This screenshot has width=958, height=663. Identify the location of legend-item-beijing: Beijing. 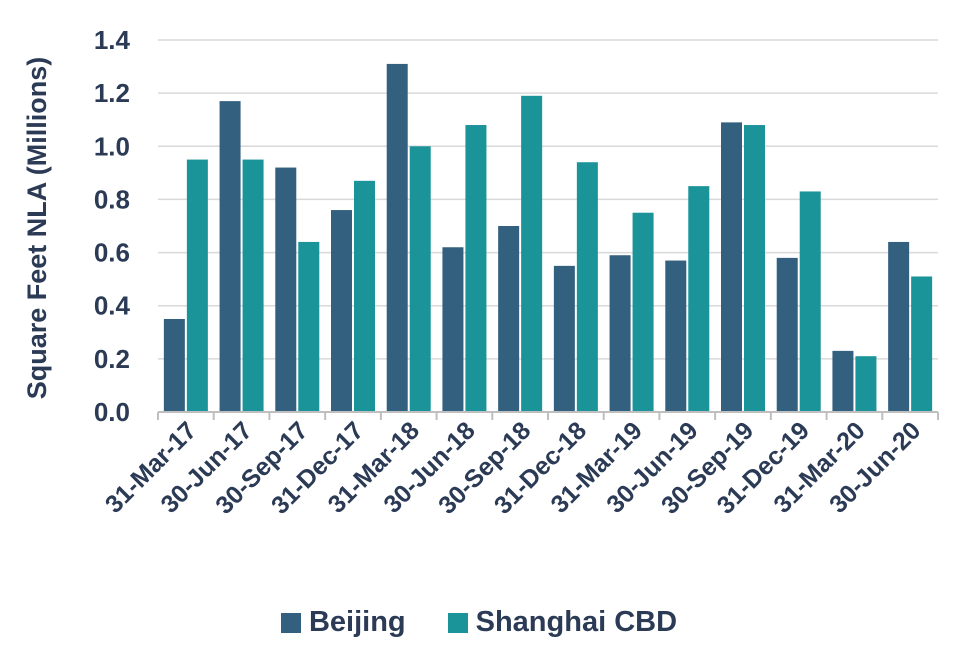
(343, 622).